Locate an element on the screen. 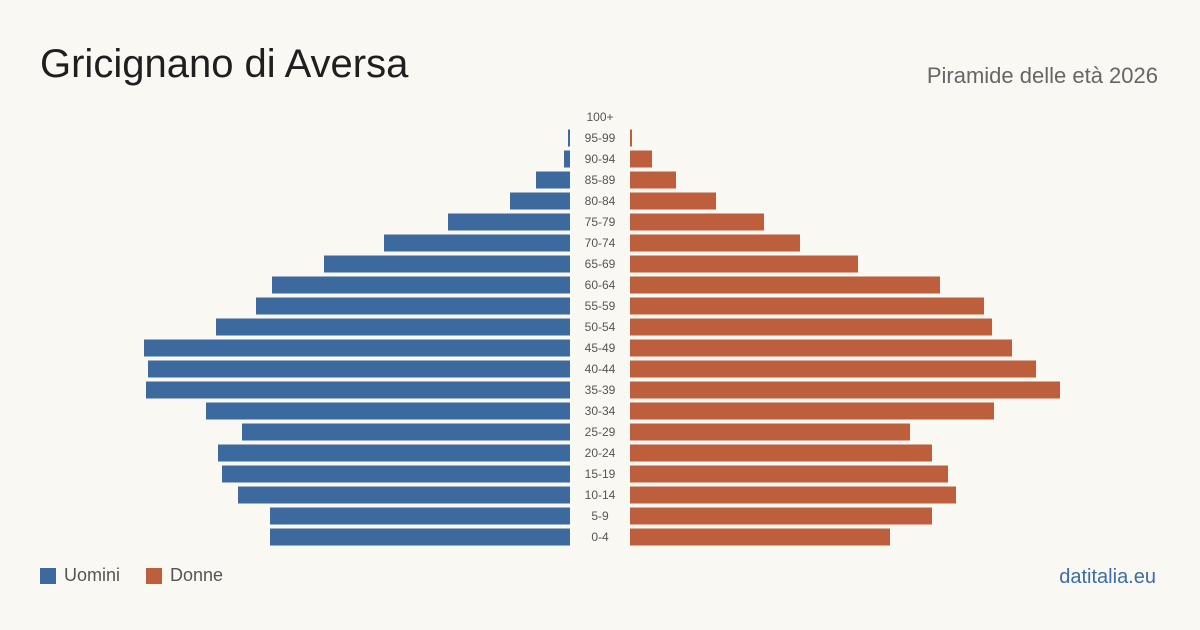 The width and height of the screenshot is (1200, 630). age-label-70-74: 70-74 is located at coordinates (600, 243).